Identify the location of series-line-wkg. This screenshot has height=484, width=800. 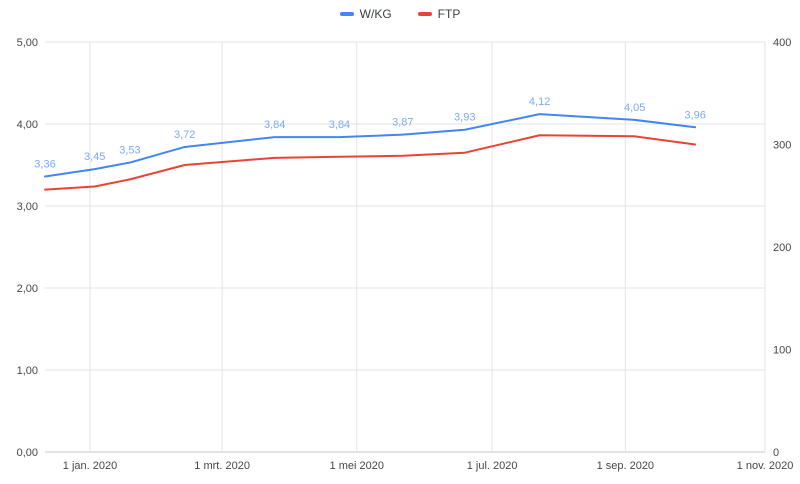
(370, 145).